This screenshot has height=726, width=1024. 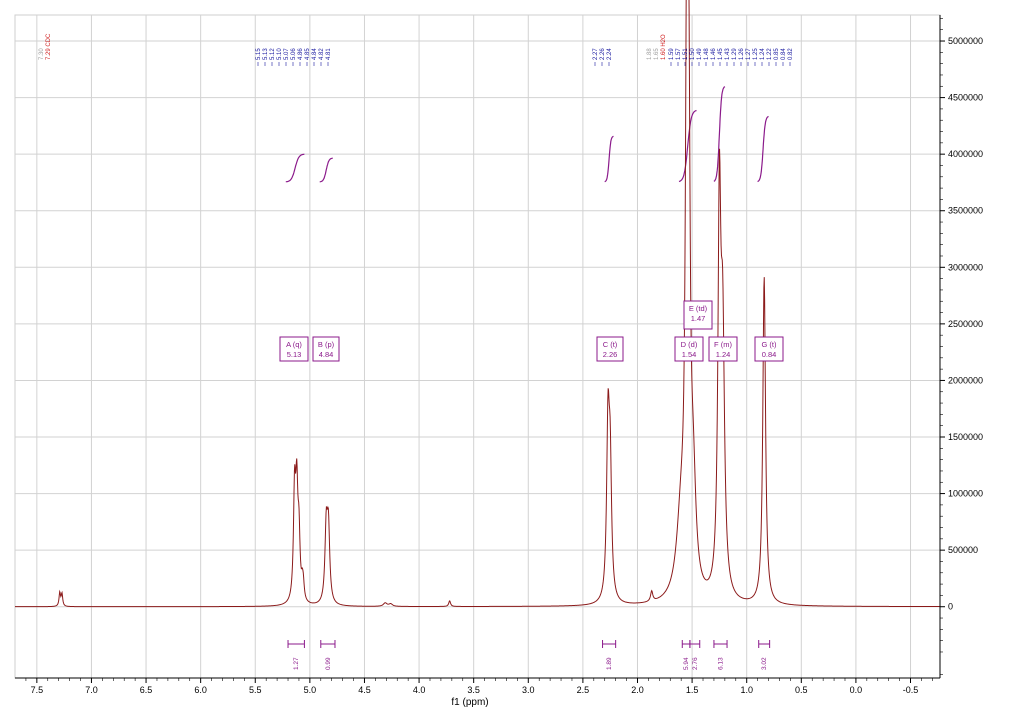 I want to click on x-tick-label: 1.5, so click(x=692, y=690).